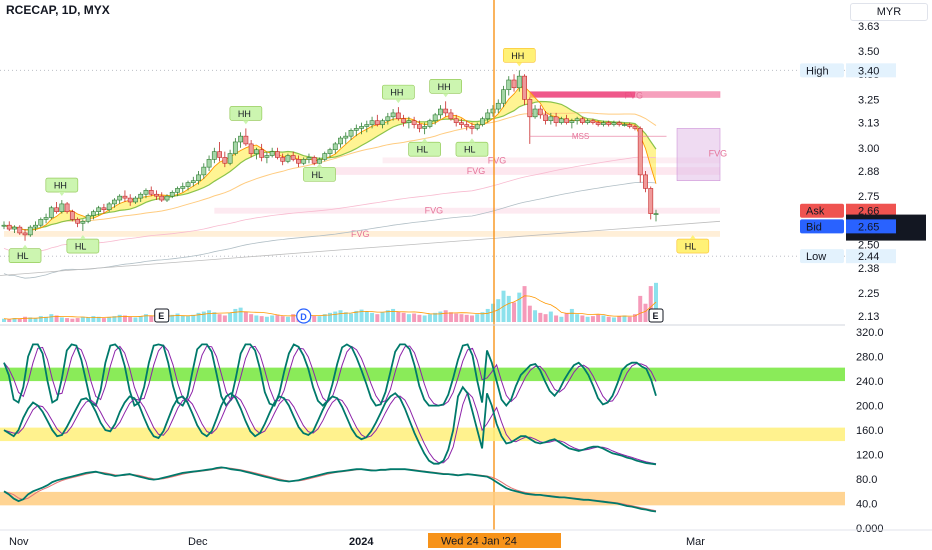 Image resolution: width=932 pixels, height=550 pixels. What do you see at coordinates (889, 12) in the screenshot?
I see `currency-selector: MYR` at bounding box center [889, 12].